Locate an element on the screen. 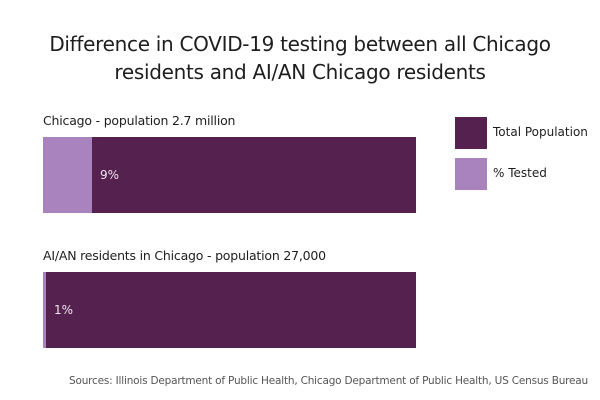  legend-item-total-population: Total Population is located at coordinates (527, 133).